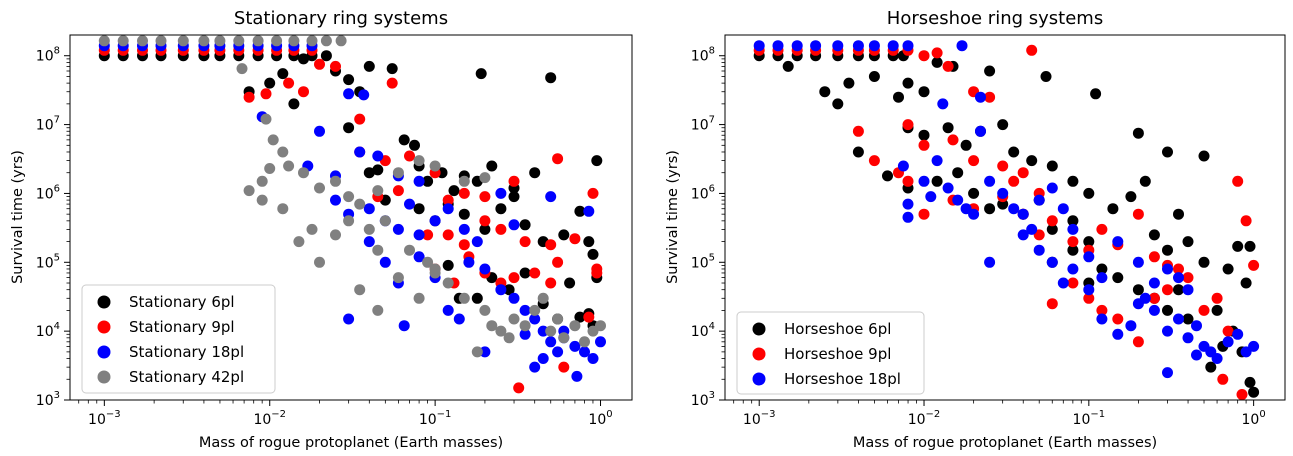  I want to click on x-tick-label: 10⁻², so click(924, 418).